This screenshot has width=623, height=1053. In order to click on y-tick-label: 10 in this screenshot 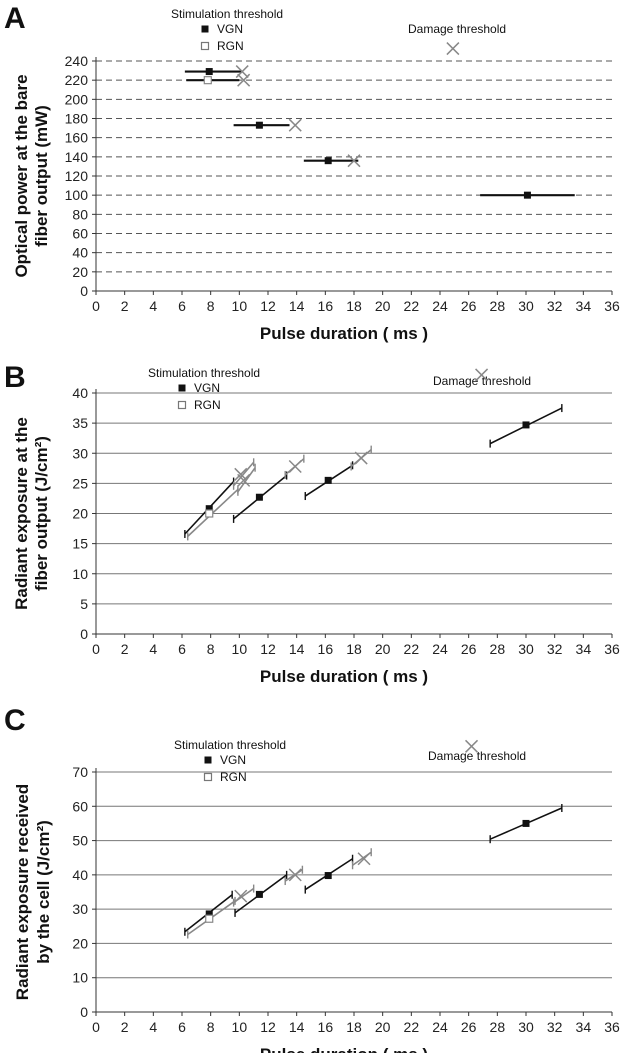, I will do `click(80, 574)`.